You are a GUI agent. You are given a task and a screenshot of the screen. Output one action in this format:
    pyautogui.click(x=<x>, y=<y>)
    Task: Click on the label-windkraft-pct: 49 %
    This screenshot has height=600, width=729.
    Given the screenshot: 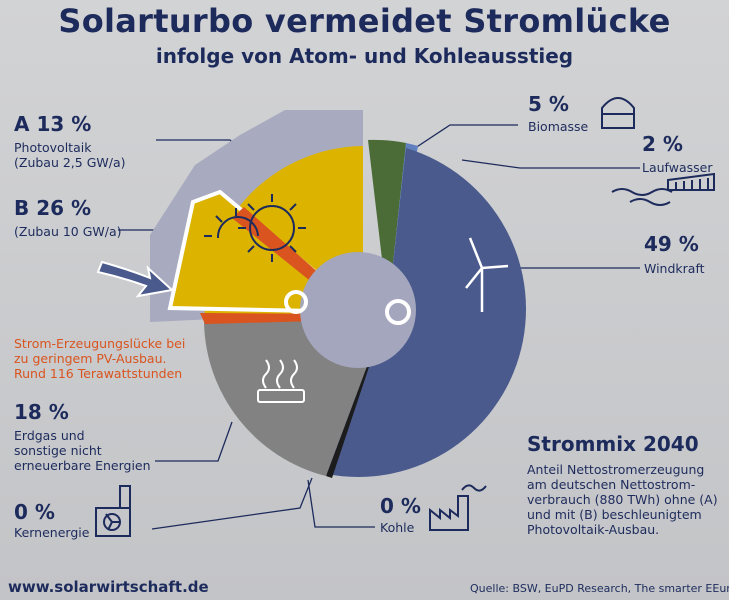 What is the action you would take?
    pyautogui.click(x=671, y=244)
    